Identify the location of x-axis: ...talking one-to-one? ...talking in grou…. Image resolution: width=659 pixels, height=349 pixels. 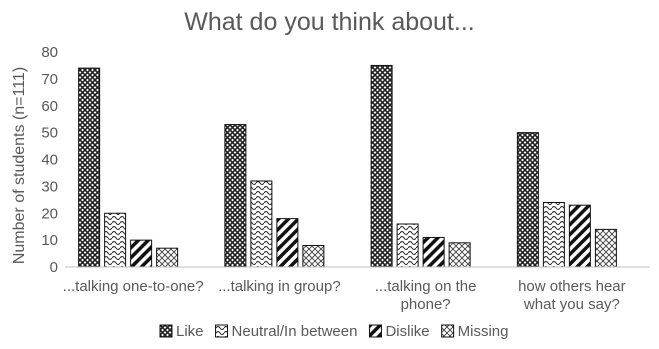
(356, 289).